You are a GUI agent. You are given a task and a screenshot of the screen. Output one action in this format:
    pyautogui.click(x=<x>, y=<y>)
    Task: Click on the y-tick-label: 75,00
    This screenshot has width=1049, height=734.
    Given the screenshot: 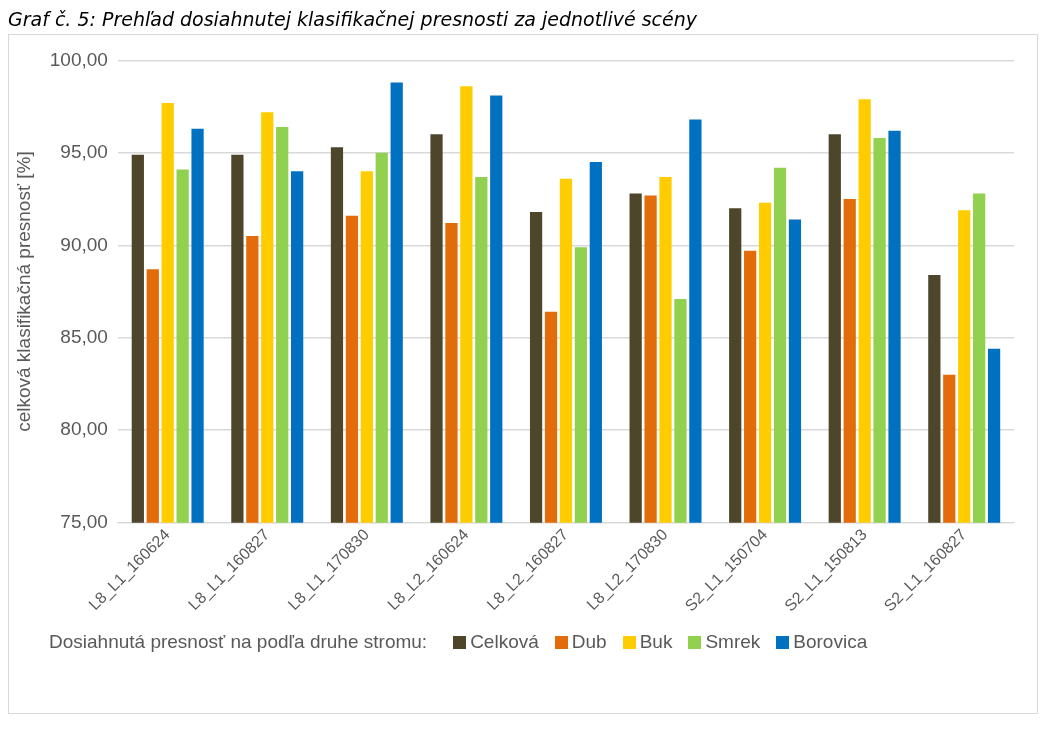 What is the action you would take?
    pyautogui.click(x=84, y=521)
    